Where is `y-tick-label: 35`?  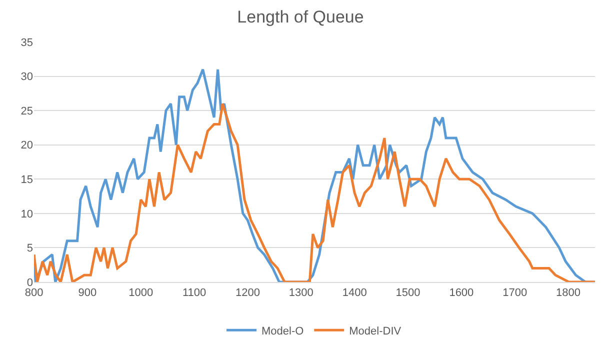 y-tick-label: 35 is located at coordinates (26, 42).